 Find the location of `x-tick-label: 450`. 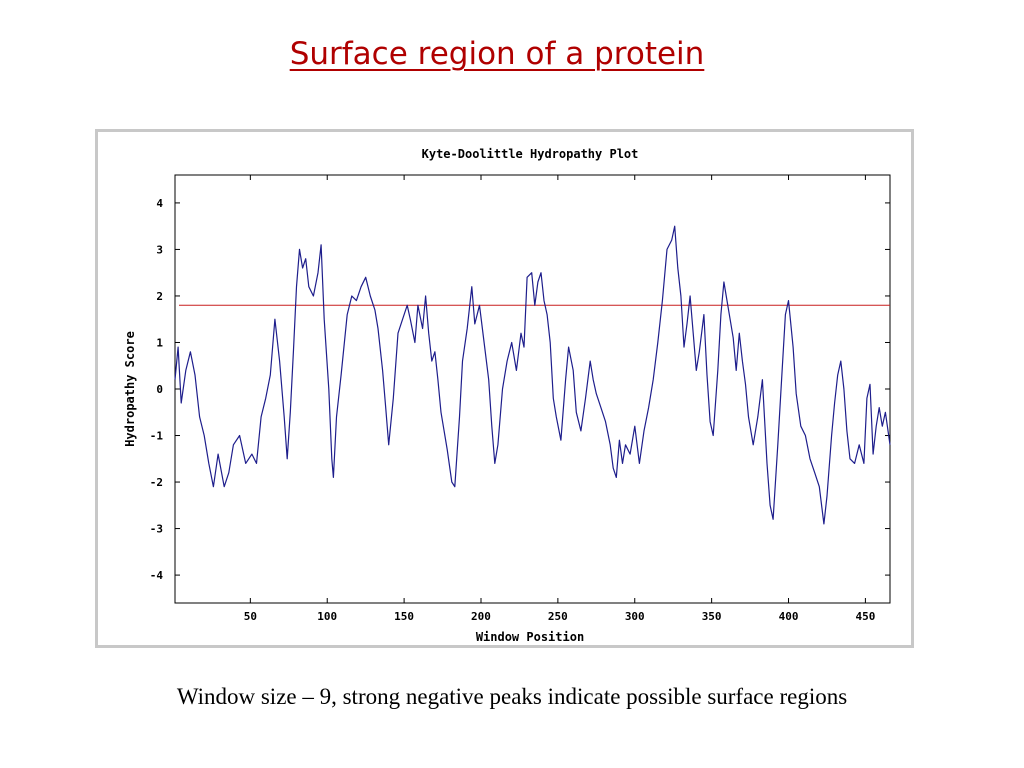

x-tick-label: 450 is located at coordinates (865, 616).